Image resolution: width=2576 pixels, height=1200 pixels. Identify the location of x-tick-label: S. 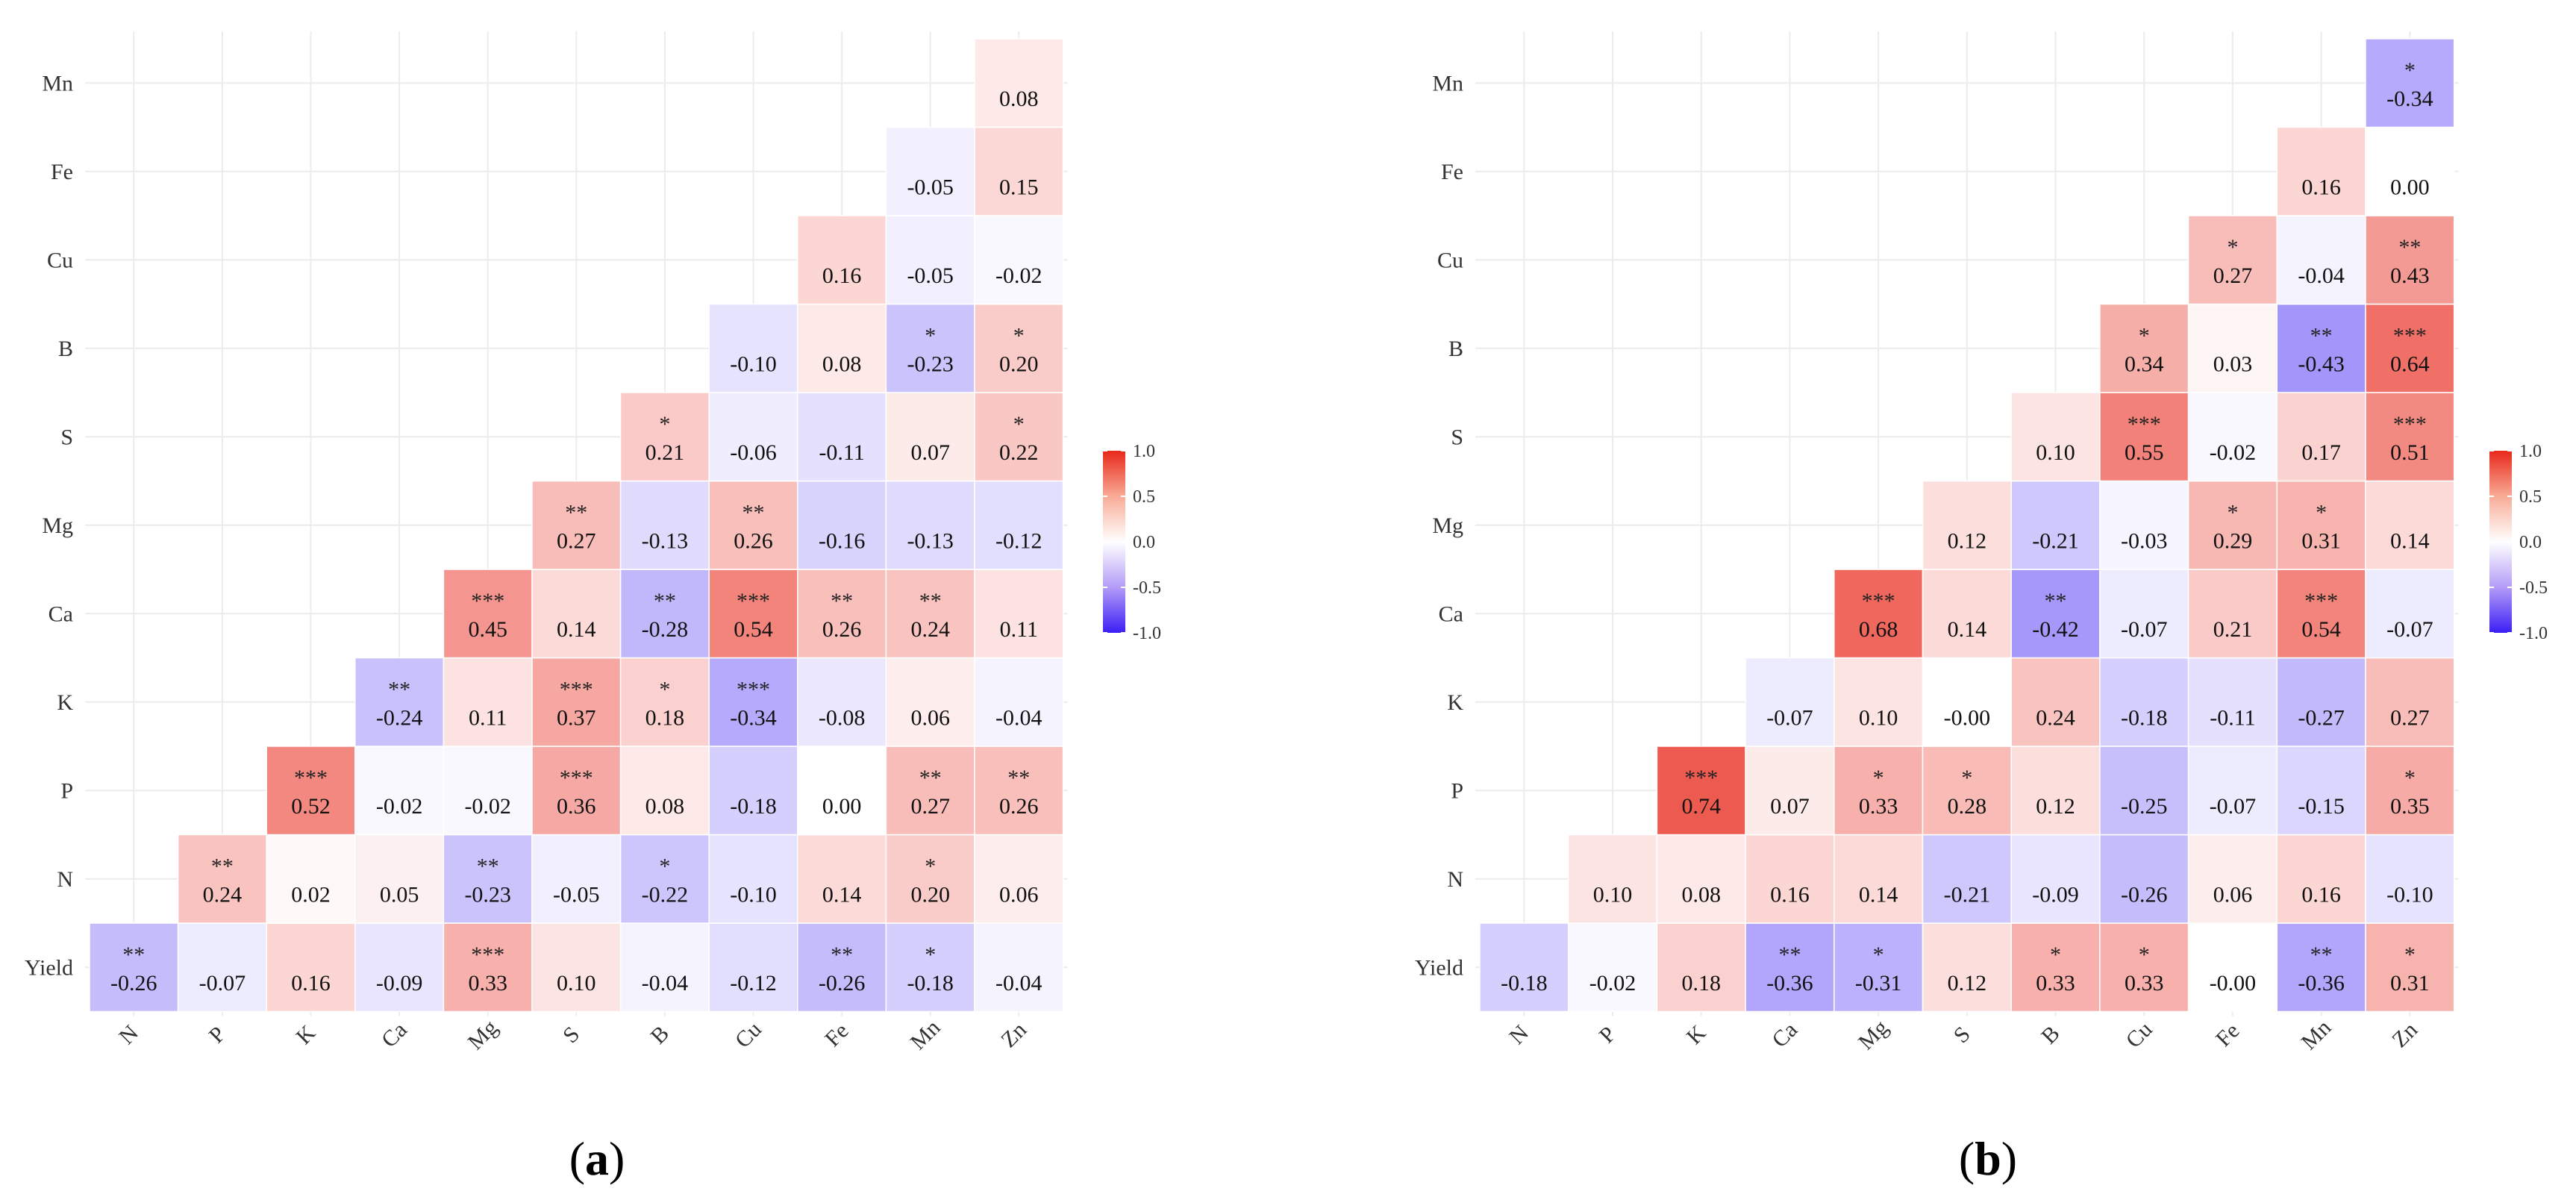
(571, 1035).